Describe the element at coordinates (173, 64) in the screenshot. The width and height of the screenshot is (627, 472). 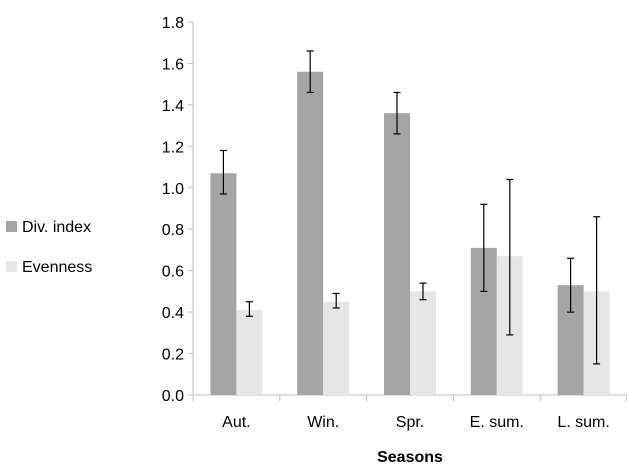
I see `y-tick-label: 1.6` at that location.